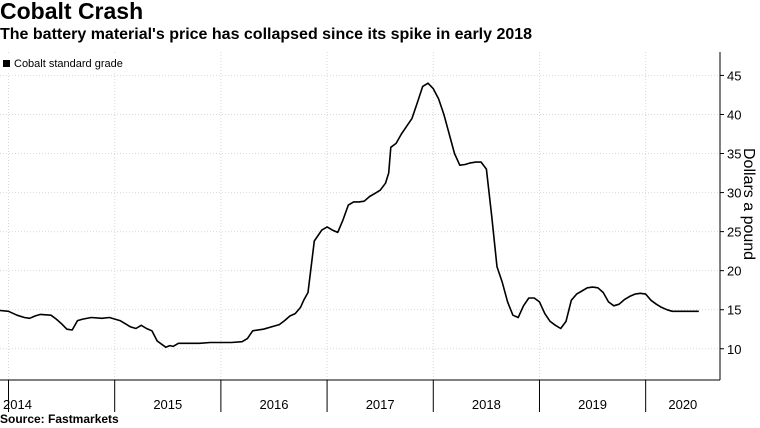  I want to click on x-tick-layer: 2014 2015 2016 2017 2018 2019 2020, so click(350, 396).